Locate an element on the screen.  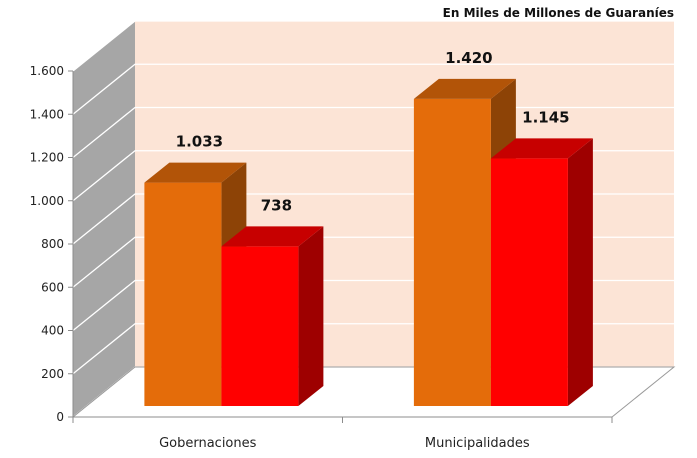
data-label: 1.420 is located at coordinates (468, 58).